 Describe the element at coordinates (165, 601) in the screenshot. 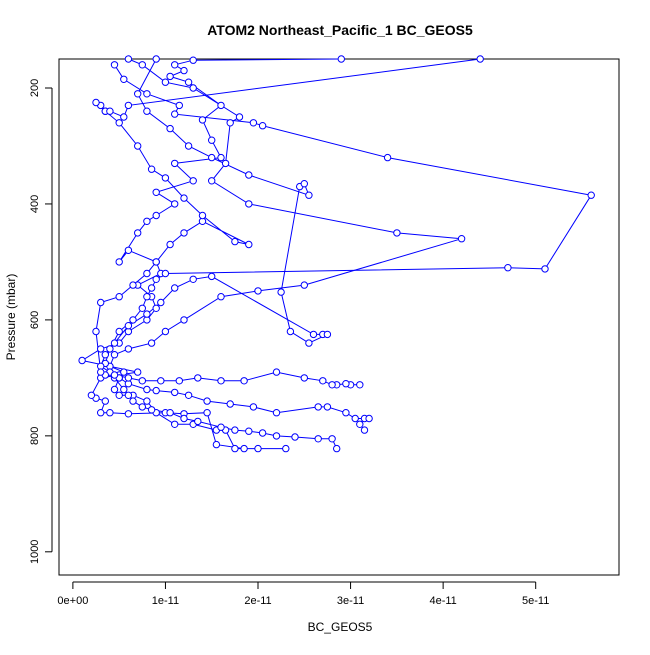

I see `x-tick-label: 1e-11` at that location.